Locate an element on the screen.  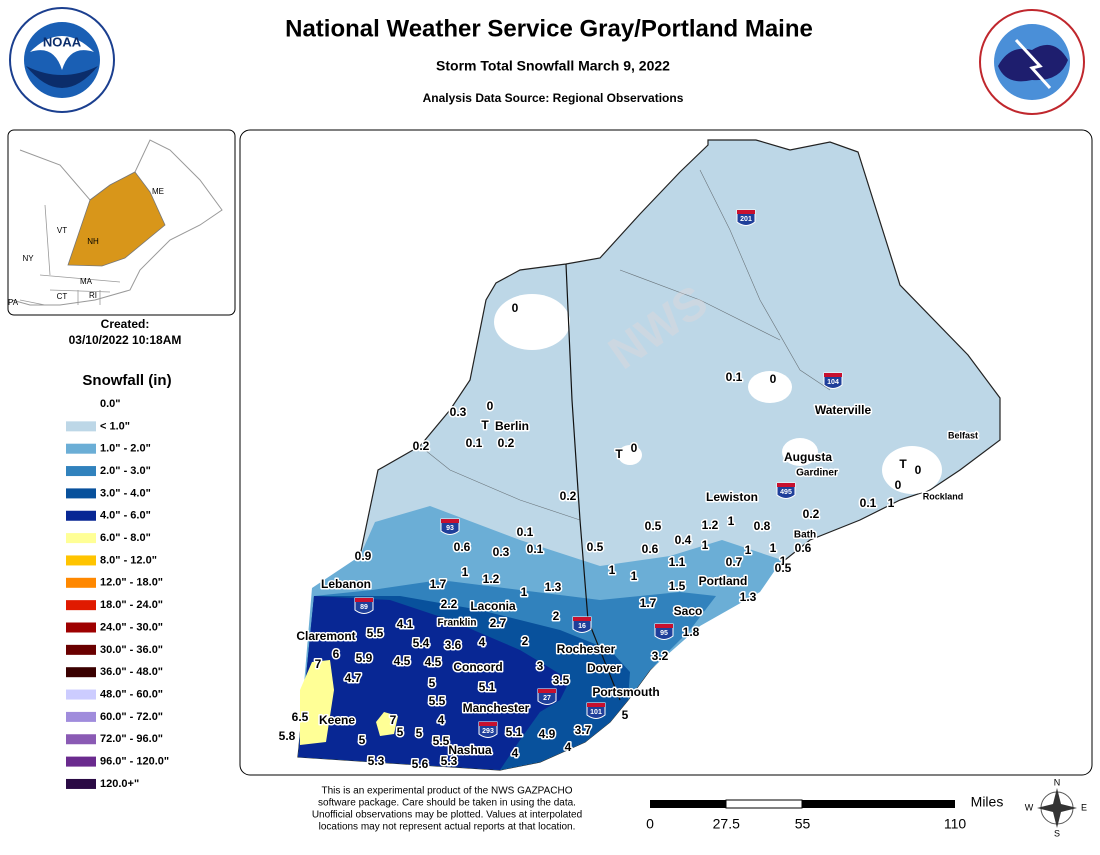
inset-label: NH is located at coordinates (93, 241).